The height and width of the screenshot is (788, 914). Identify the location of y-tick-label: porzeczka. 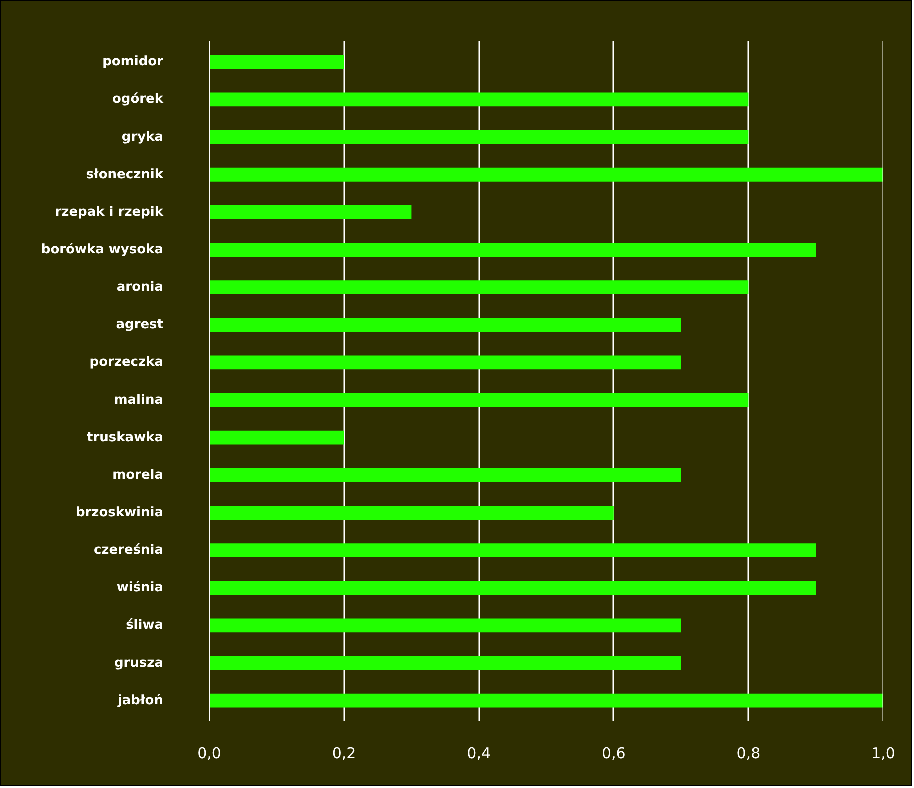
(127, 362).